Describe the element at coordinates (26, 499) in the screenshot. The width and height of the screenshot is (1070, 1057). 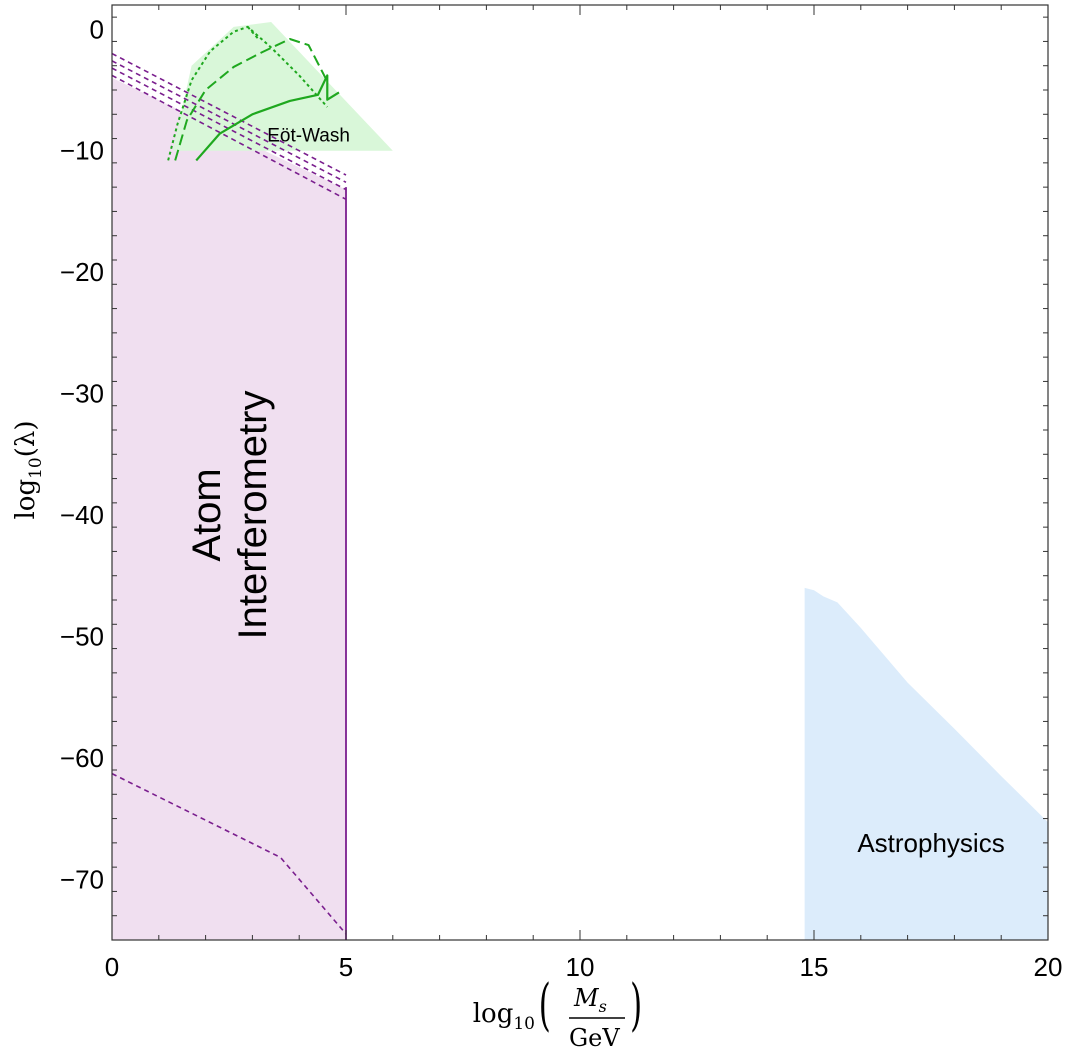
I see `y-axis-prefix: log` at that location.